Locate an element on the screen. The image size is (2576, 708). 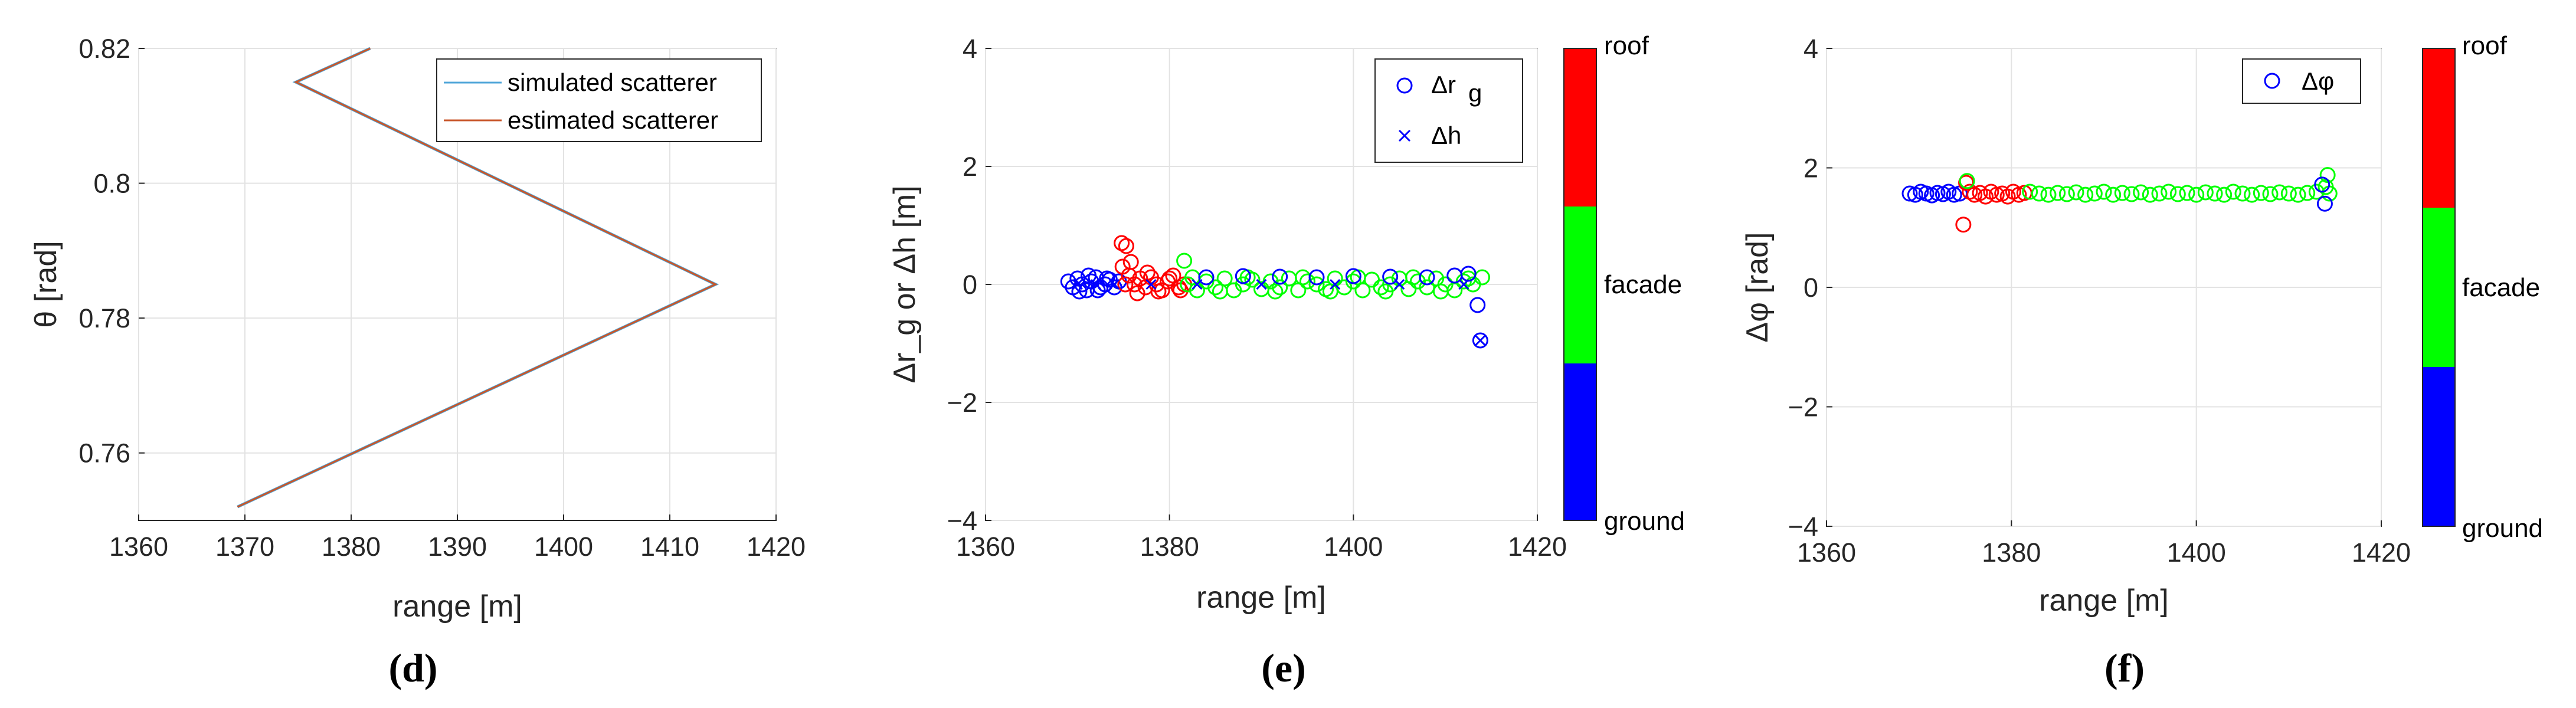
legend-delta-h-marker is located at coordinates (1405, 135).